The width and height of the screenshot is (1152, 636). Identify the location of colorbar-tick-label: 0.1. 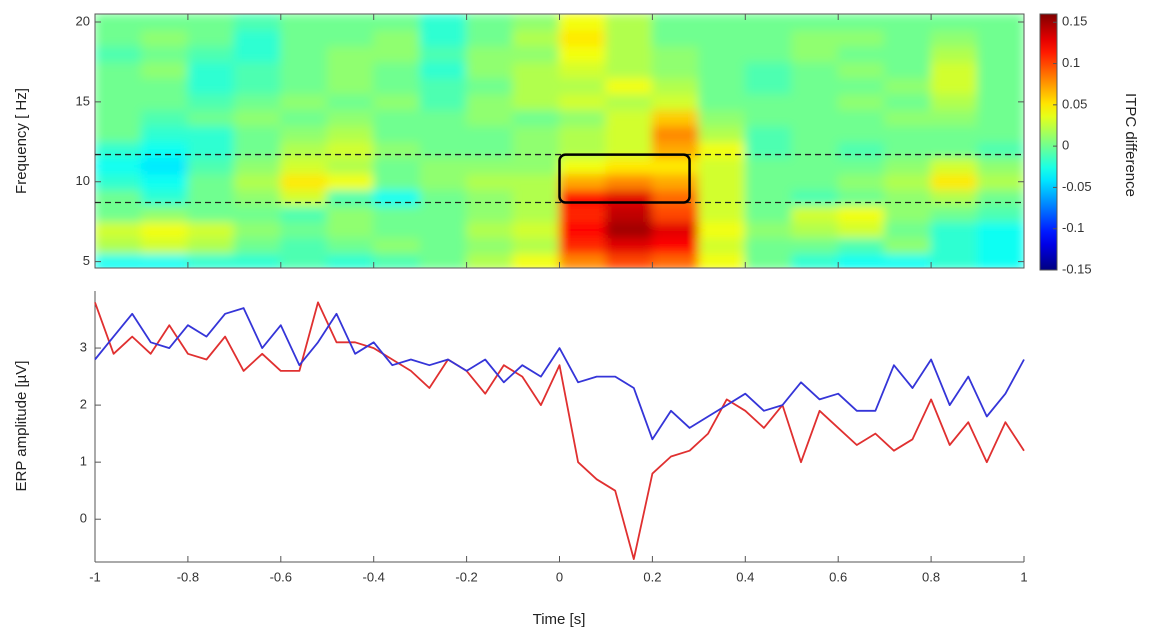
(1071, 62).